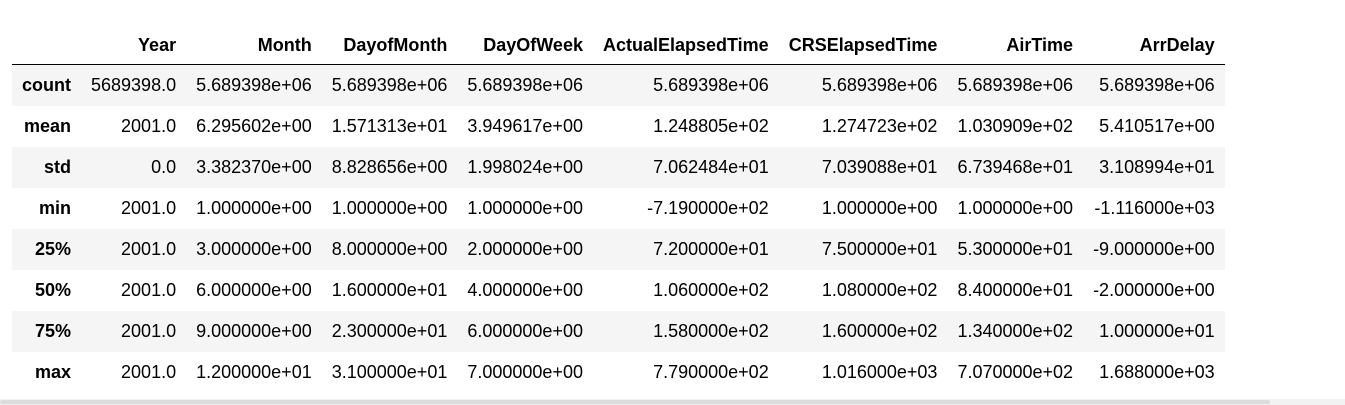 This screenshot has width=1345, height=405. Describe the element at coordinates (54, 207) in the screenshot. I see `row-index-label: min` at that location.